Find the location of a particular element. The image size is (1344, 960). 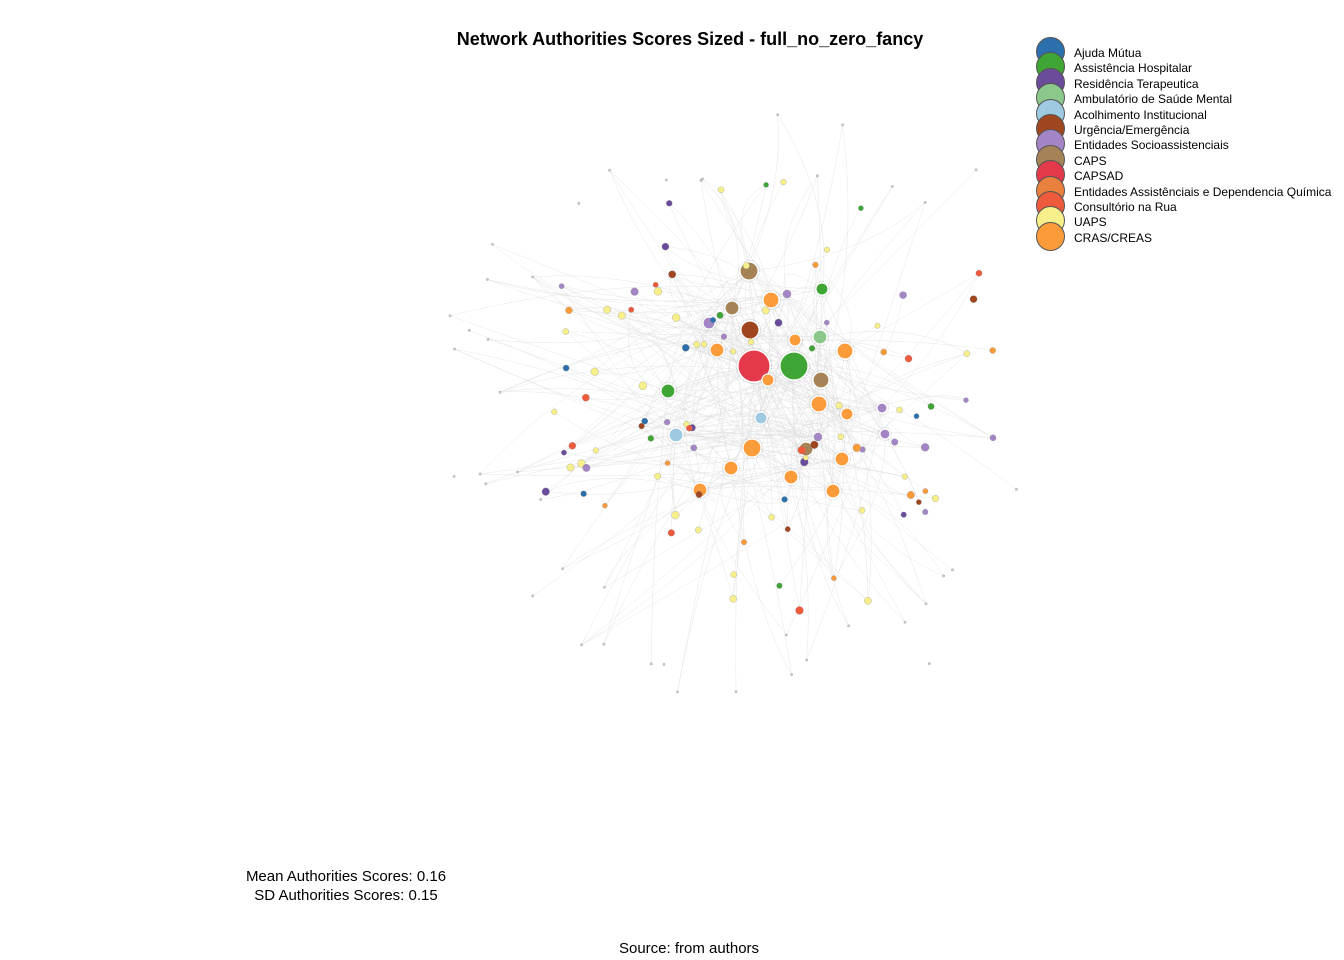

legend-item: Assistência Hospitalar is located at coordinates (1190, 67).